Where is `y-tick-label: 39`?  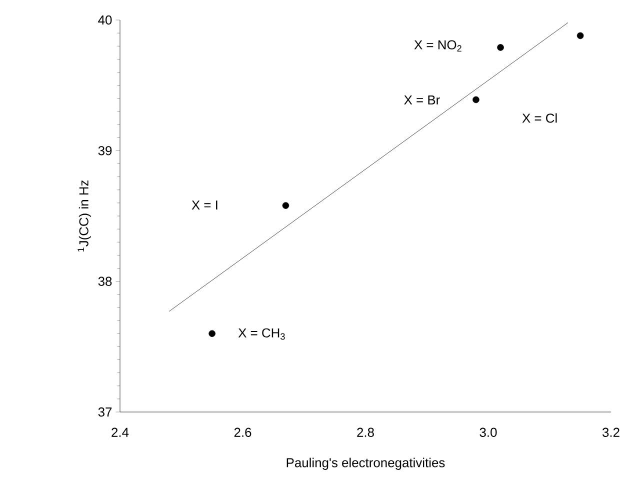
y-tick-label: 39 is located at coordinates (105, 151).